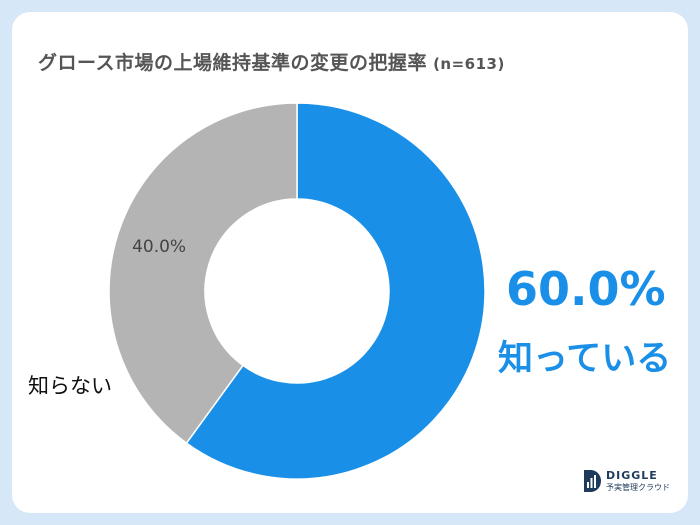  Describe the element at coordinates (632, 475) in the screenshot. I see `logo-name: DIGGLE` at that location.